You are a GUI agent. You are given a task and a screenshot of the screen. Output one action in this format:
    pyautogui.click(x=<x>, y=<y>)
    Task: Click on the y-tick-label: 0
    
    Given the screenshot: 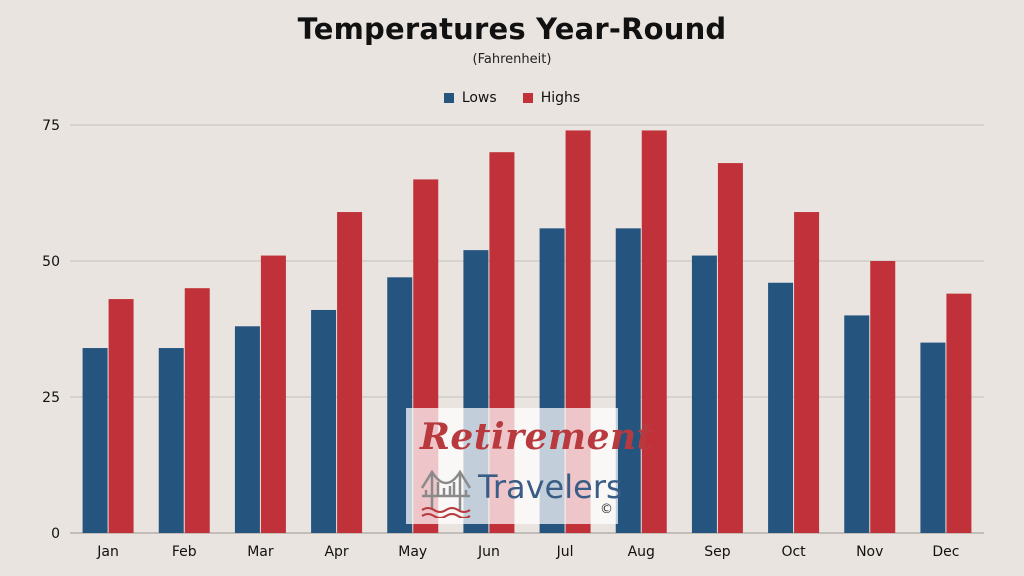 What is the action you would take?
    pyautogui.click(x=55, y=534)
    